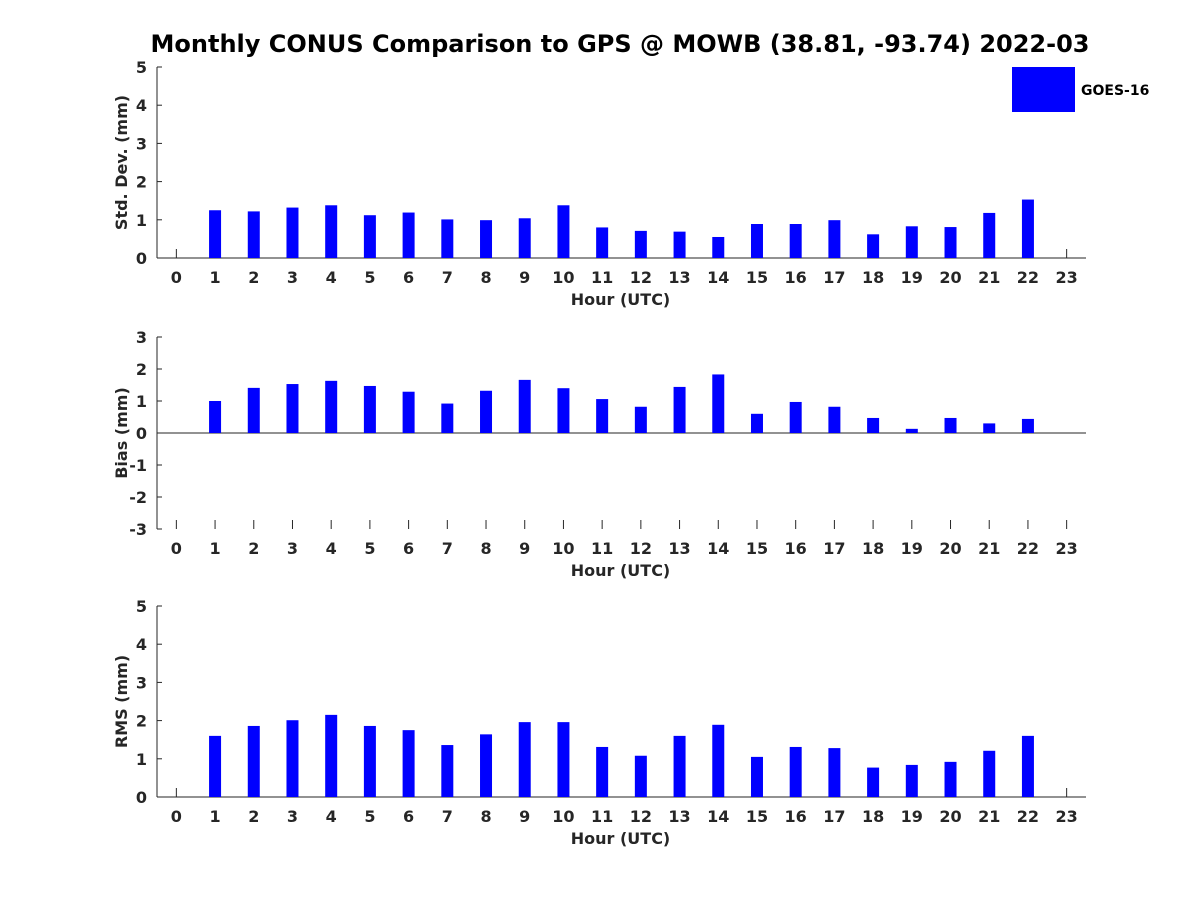  What do you see at coordinates (369, 816) in the screenshot?
I see `x-tick-label: 5` at bounding box center [369, 816].